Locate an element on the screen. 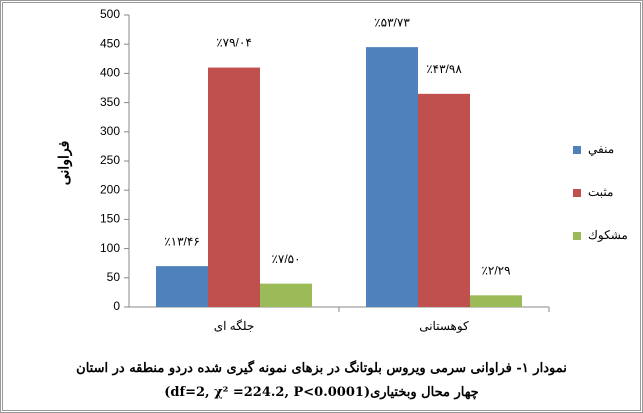 This screenshot has width=643, height=413. y-tick-label: 350 is located at coordinates (110, 102).